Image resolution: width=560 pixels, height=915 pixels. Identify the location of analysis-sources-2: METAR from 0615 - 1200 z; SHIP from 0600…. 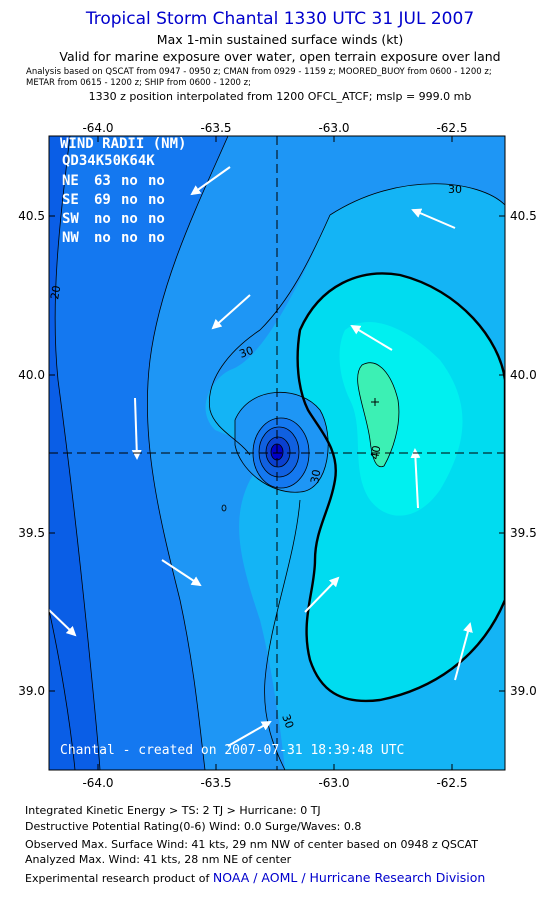
(138, 83).